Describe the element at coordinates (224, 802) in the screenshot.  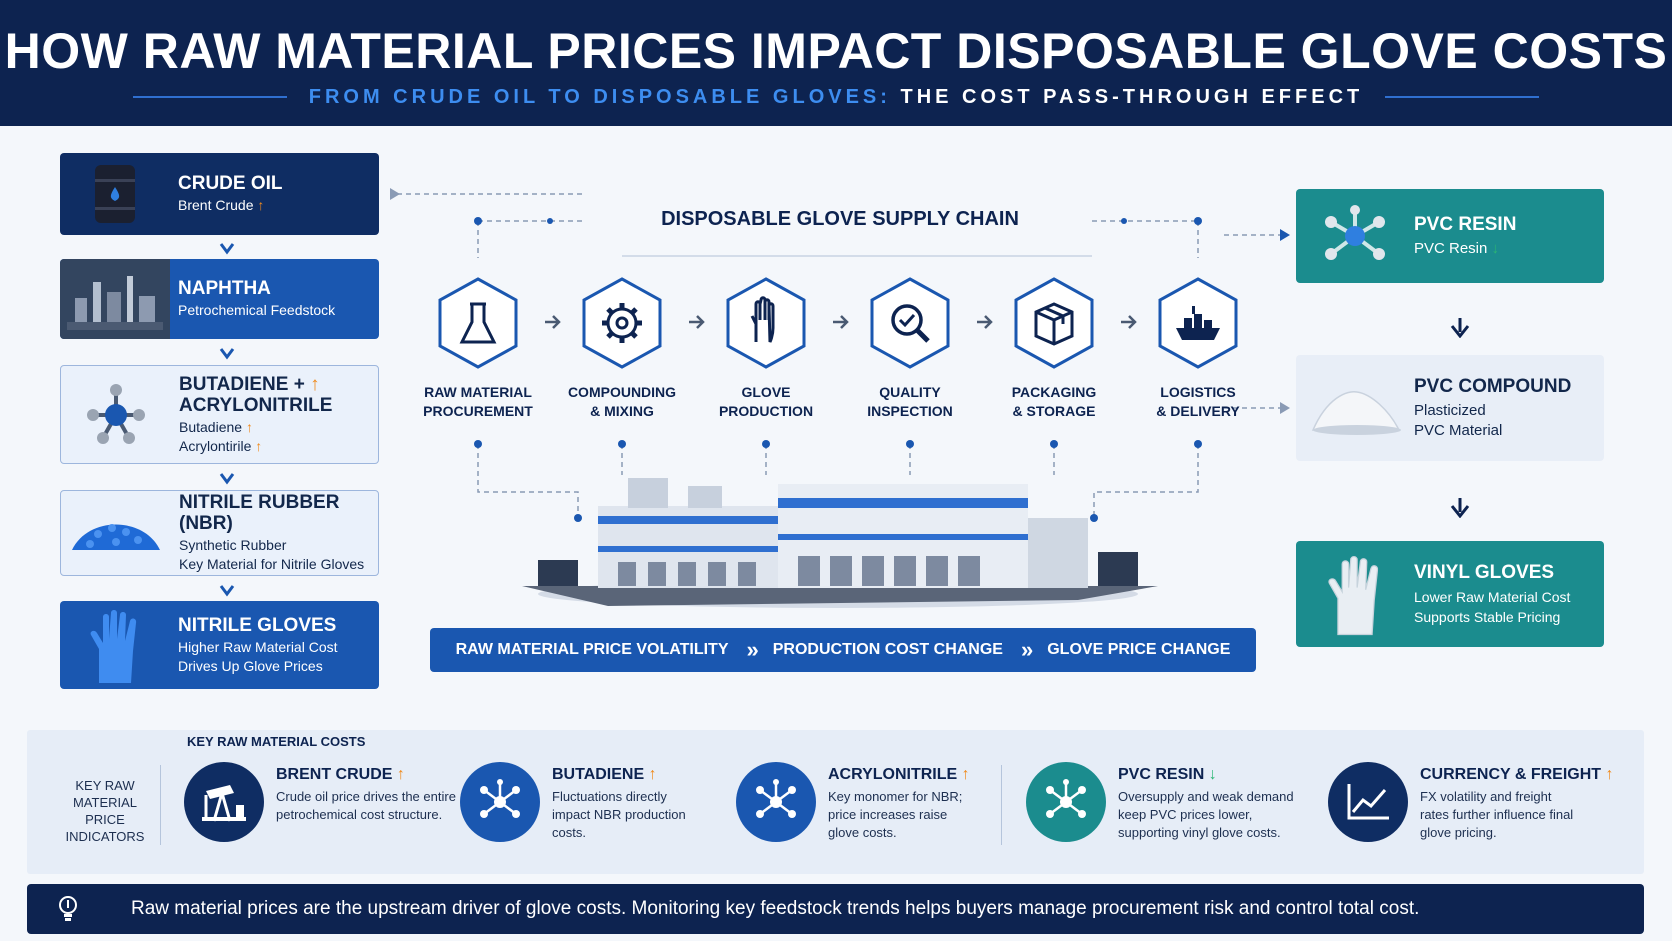
I see `oil-pump-icon` at that location.